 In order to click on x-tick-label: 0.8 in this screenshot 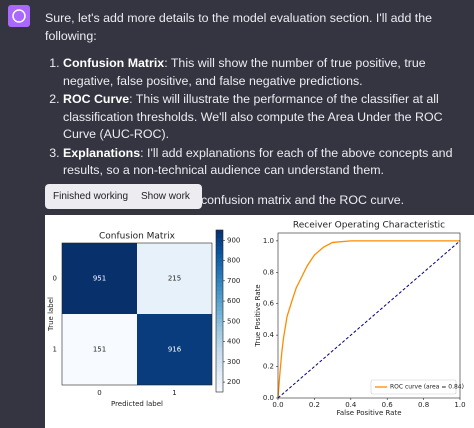, I will do `click(423, 405)`.